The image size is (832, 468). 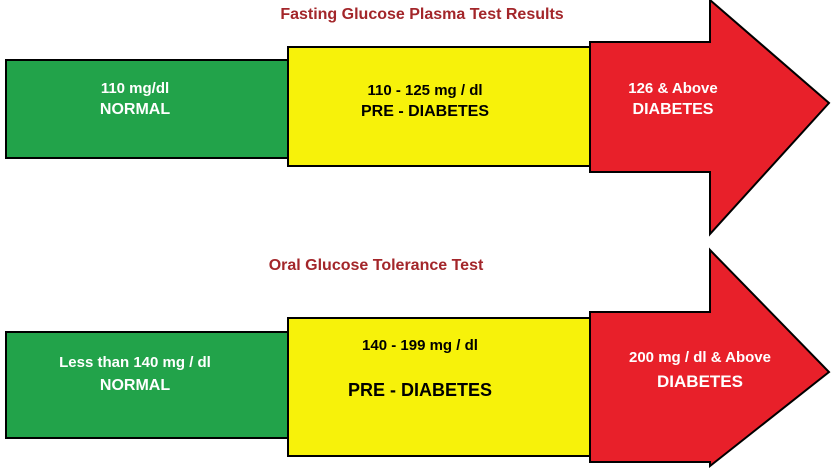 I want to click on arrow2-normal-value: Less than 140 mg / dl, so click(x=135, y=362).